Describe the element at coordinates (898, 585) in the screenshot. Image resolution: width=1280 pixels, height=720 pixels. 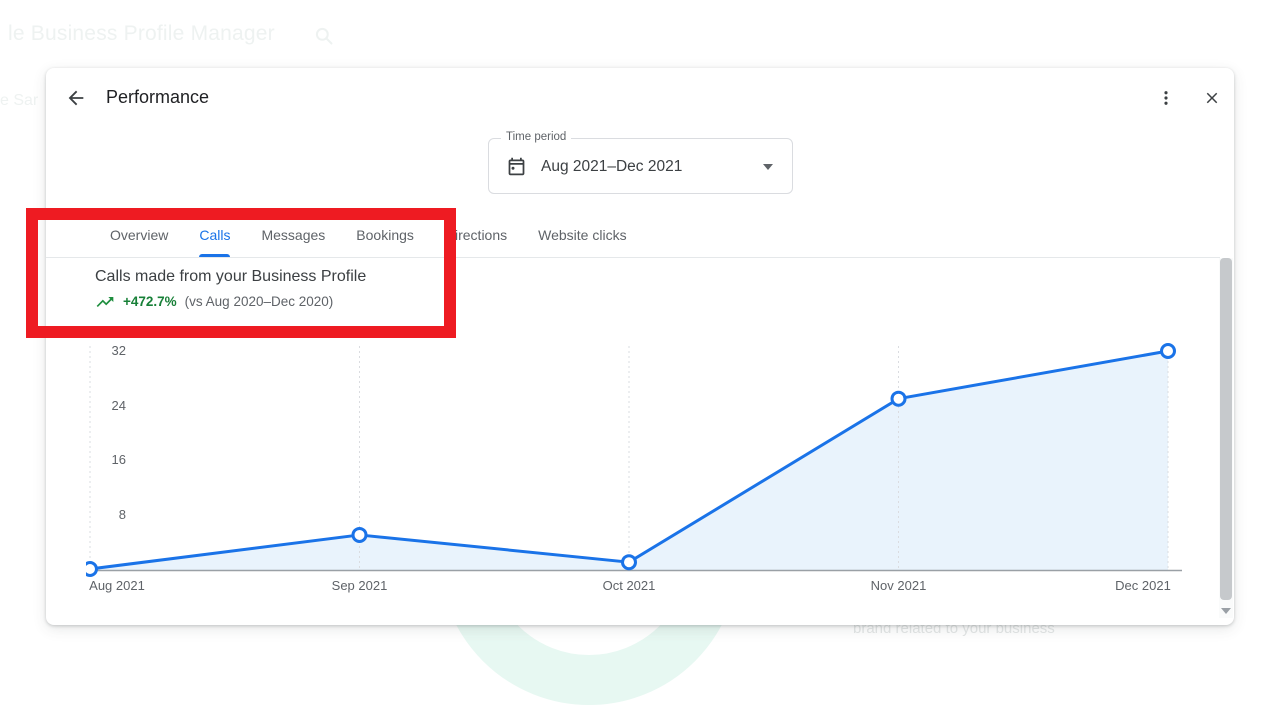
I see `x-axis-label: Nov 2021` at that location.